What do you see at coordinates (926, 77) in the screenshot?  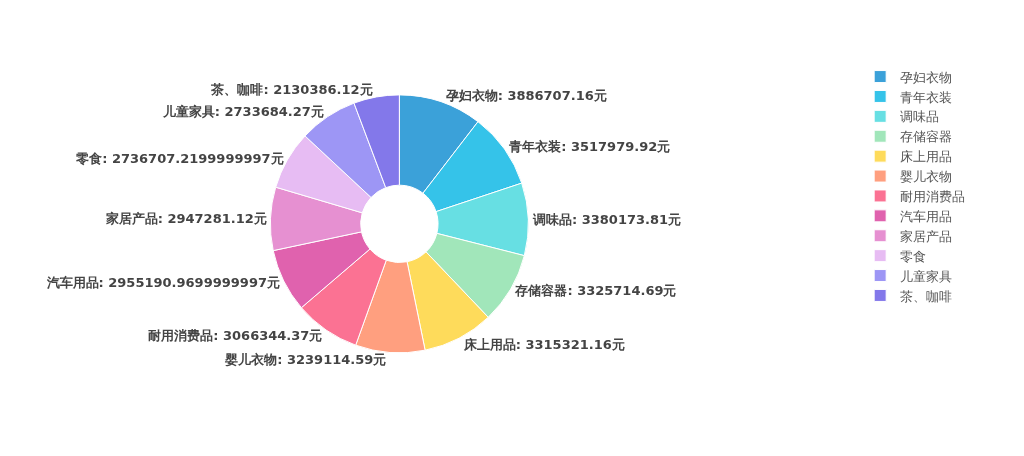 I see `legend-label: 孕妇衣物` at bounding box center [926, 77].